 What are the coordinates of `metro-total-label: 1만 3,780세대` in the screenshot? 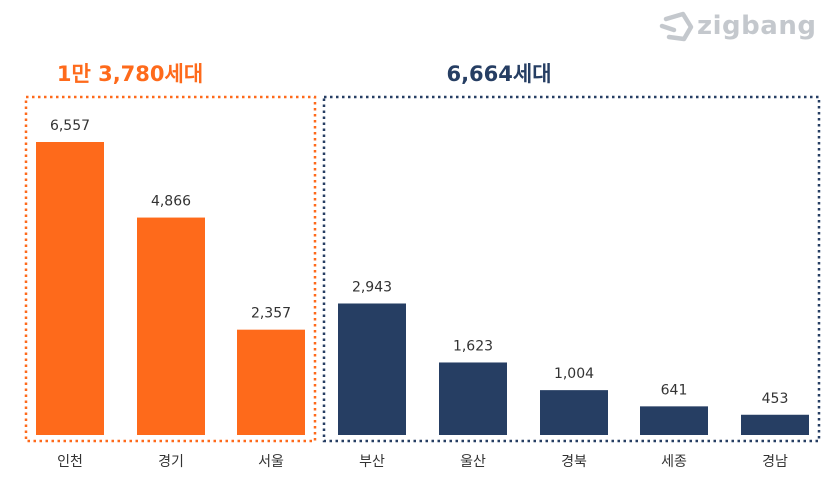 It's located at (130, 74).